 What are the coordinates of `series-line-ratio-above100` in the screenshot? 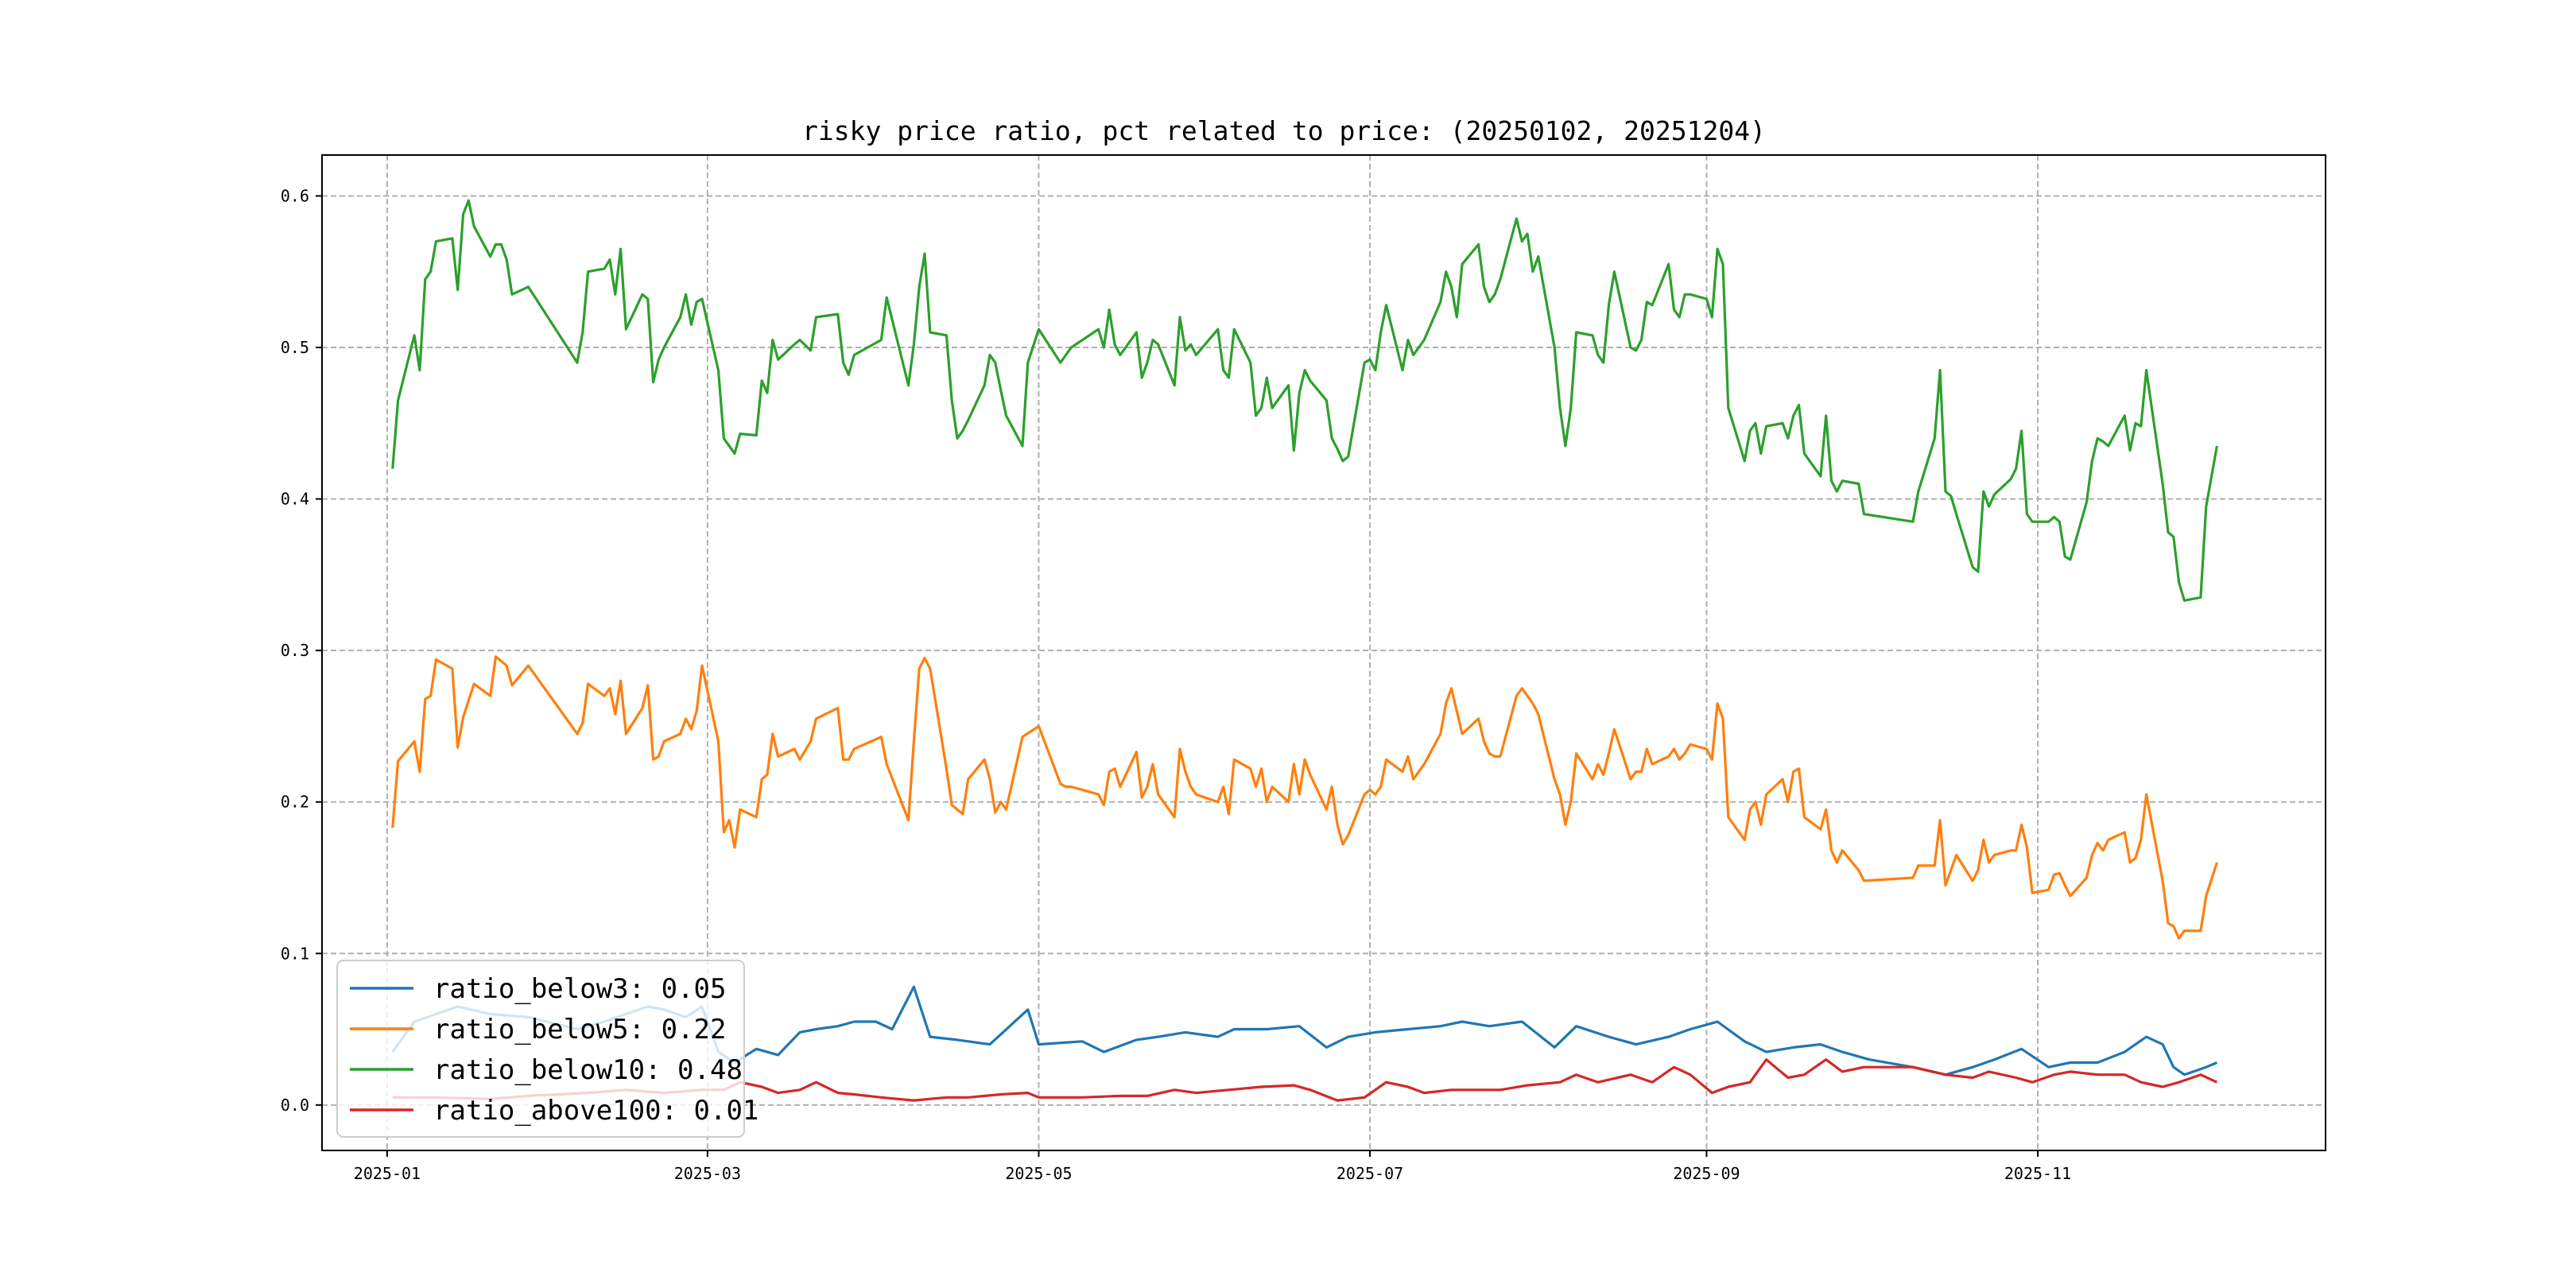 It's located at (1305, 1080).